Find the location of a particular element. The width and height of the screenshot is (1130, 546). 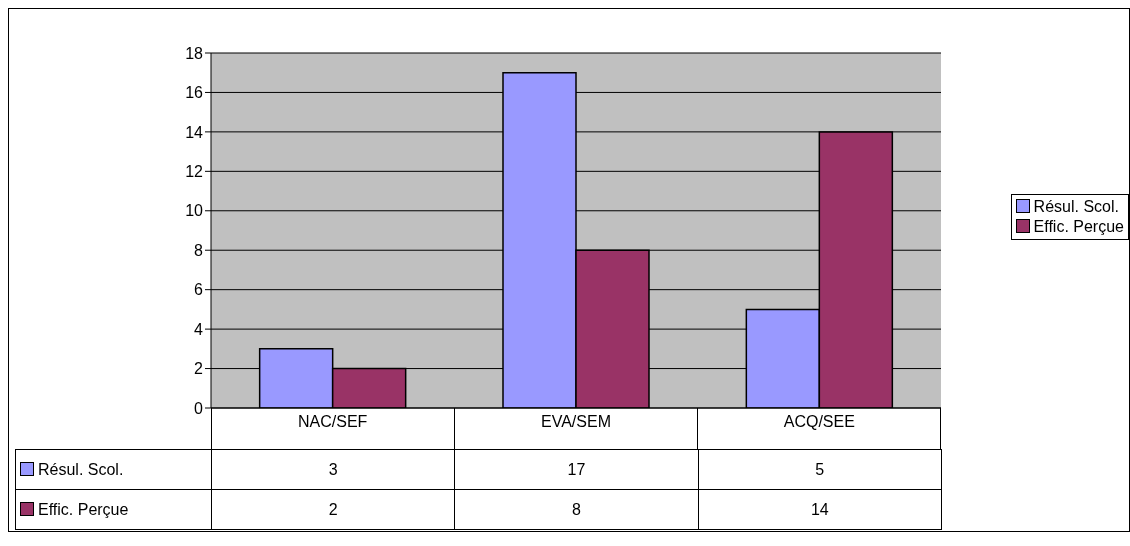

text: Résul. Scol. is located at coordinates (1076, 206).